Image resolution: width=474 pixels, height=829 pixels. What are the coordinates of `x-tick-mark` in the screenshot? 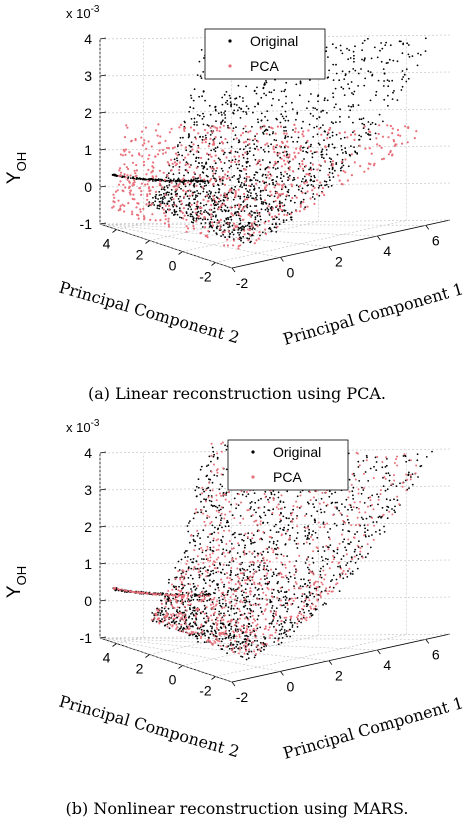 It's located at (427, 227).